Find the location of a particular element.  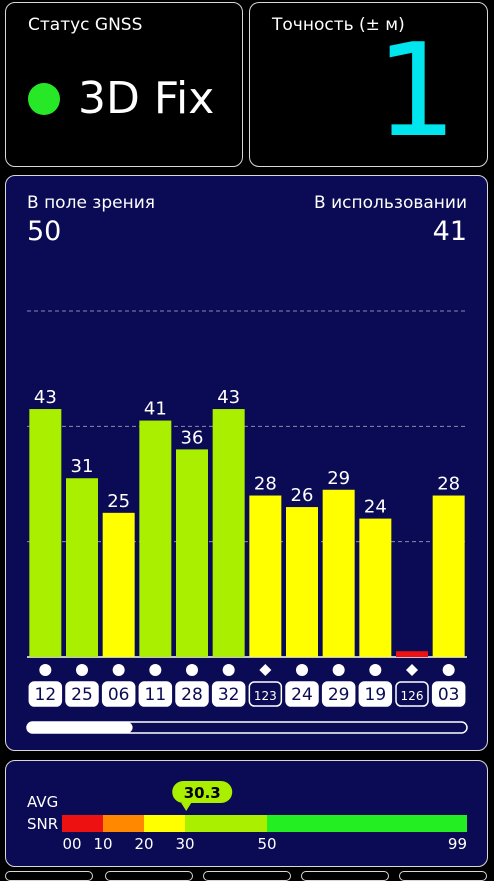

snr-value-25: 31 is located at coordinates (82, 466).